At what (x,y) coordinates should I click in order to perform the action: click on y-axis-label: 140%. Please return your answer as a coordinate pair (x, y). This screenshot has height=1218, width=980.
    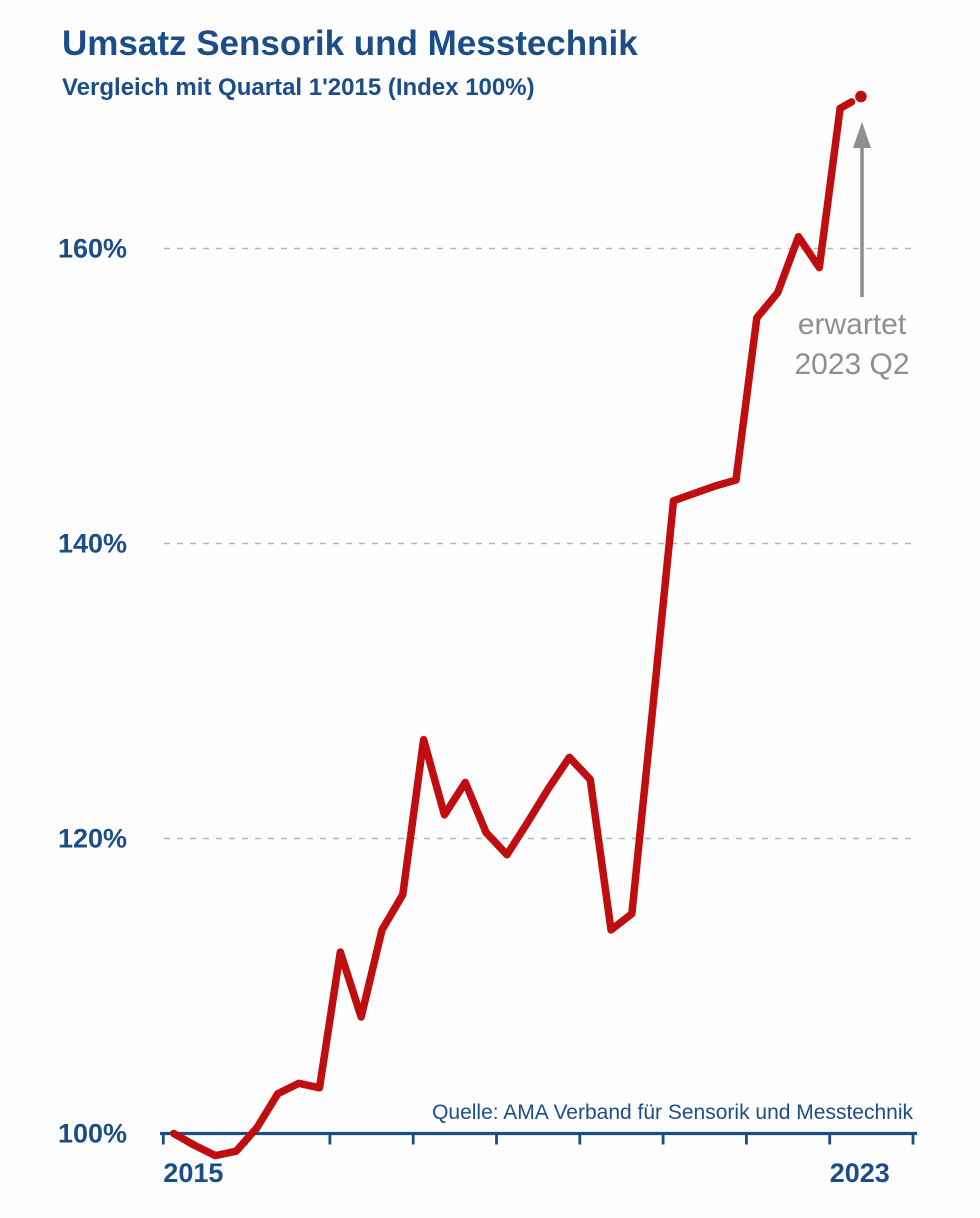
    Looking at the image, I should click on (92, 544).